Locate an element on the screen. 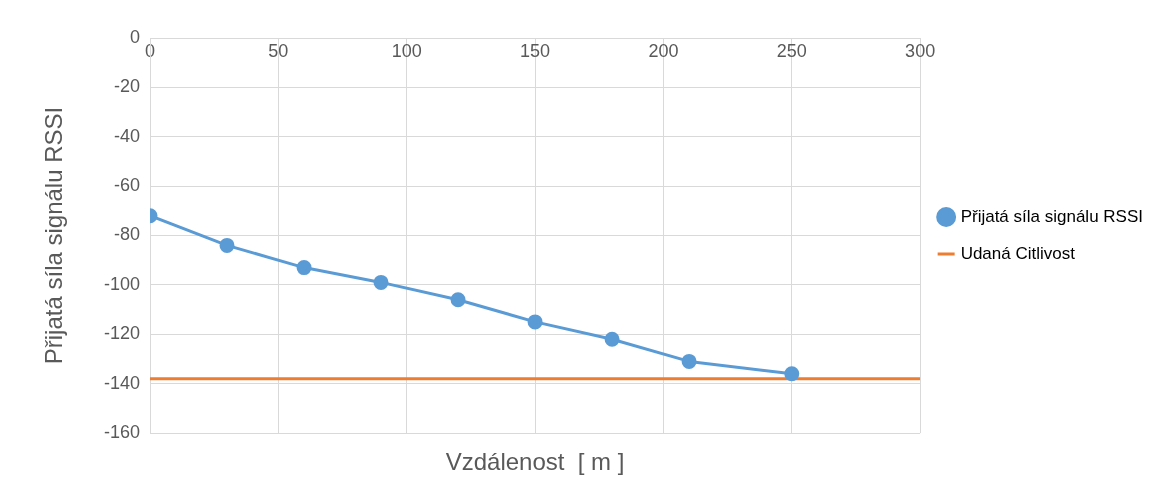 The height and width of the screenshot is (493, 1173). x-tick-label: 50 is located at coordinates (278, 50).